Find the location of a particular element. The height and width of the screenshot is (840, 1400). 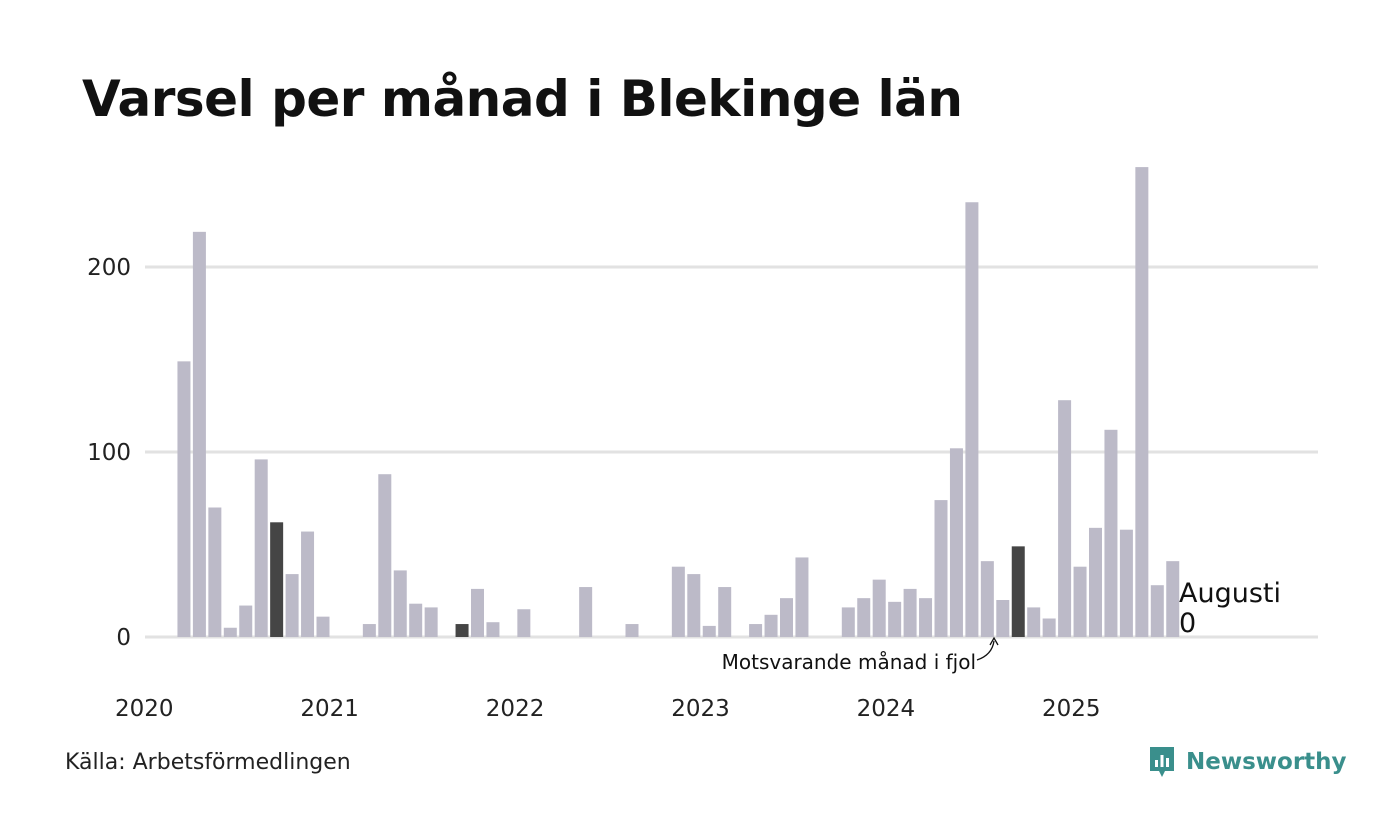

x-axis-ticks: 2020 2021 2022 2023 2024 2025 is located at coordinates (608, 709).